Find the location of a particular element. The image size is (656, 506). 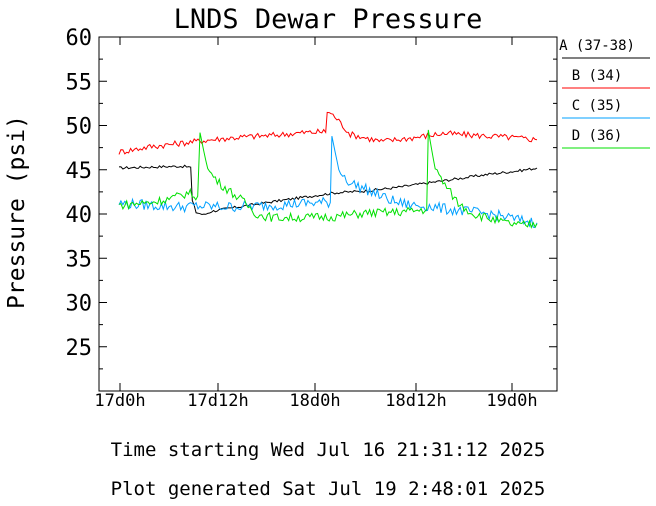

legend-label: D (36) is located at coordinates (597, 136).